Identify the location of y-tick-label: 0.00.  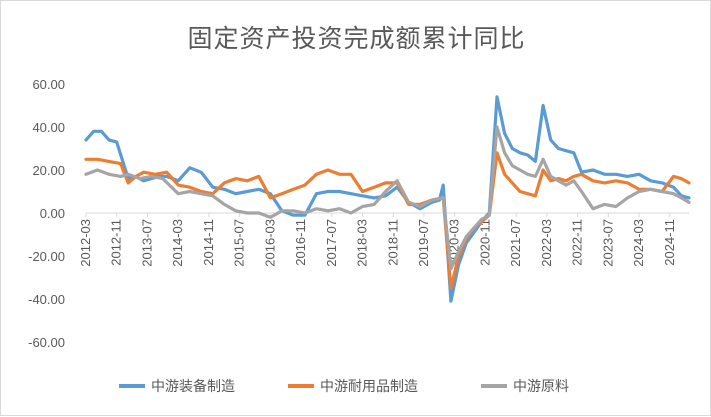
(52, 213).